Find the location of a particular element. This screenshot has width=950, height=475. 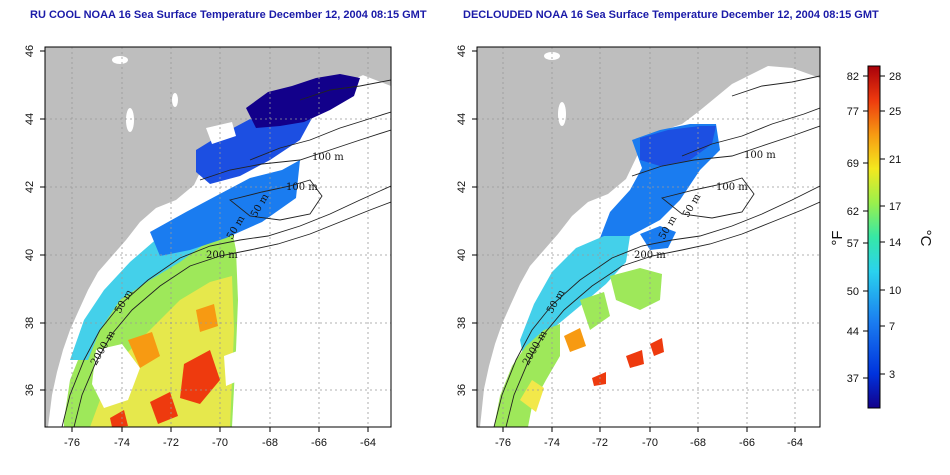

colorbar-c-unit: °C is located at coordinates (925, 238).